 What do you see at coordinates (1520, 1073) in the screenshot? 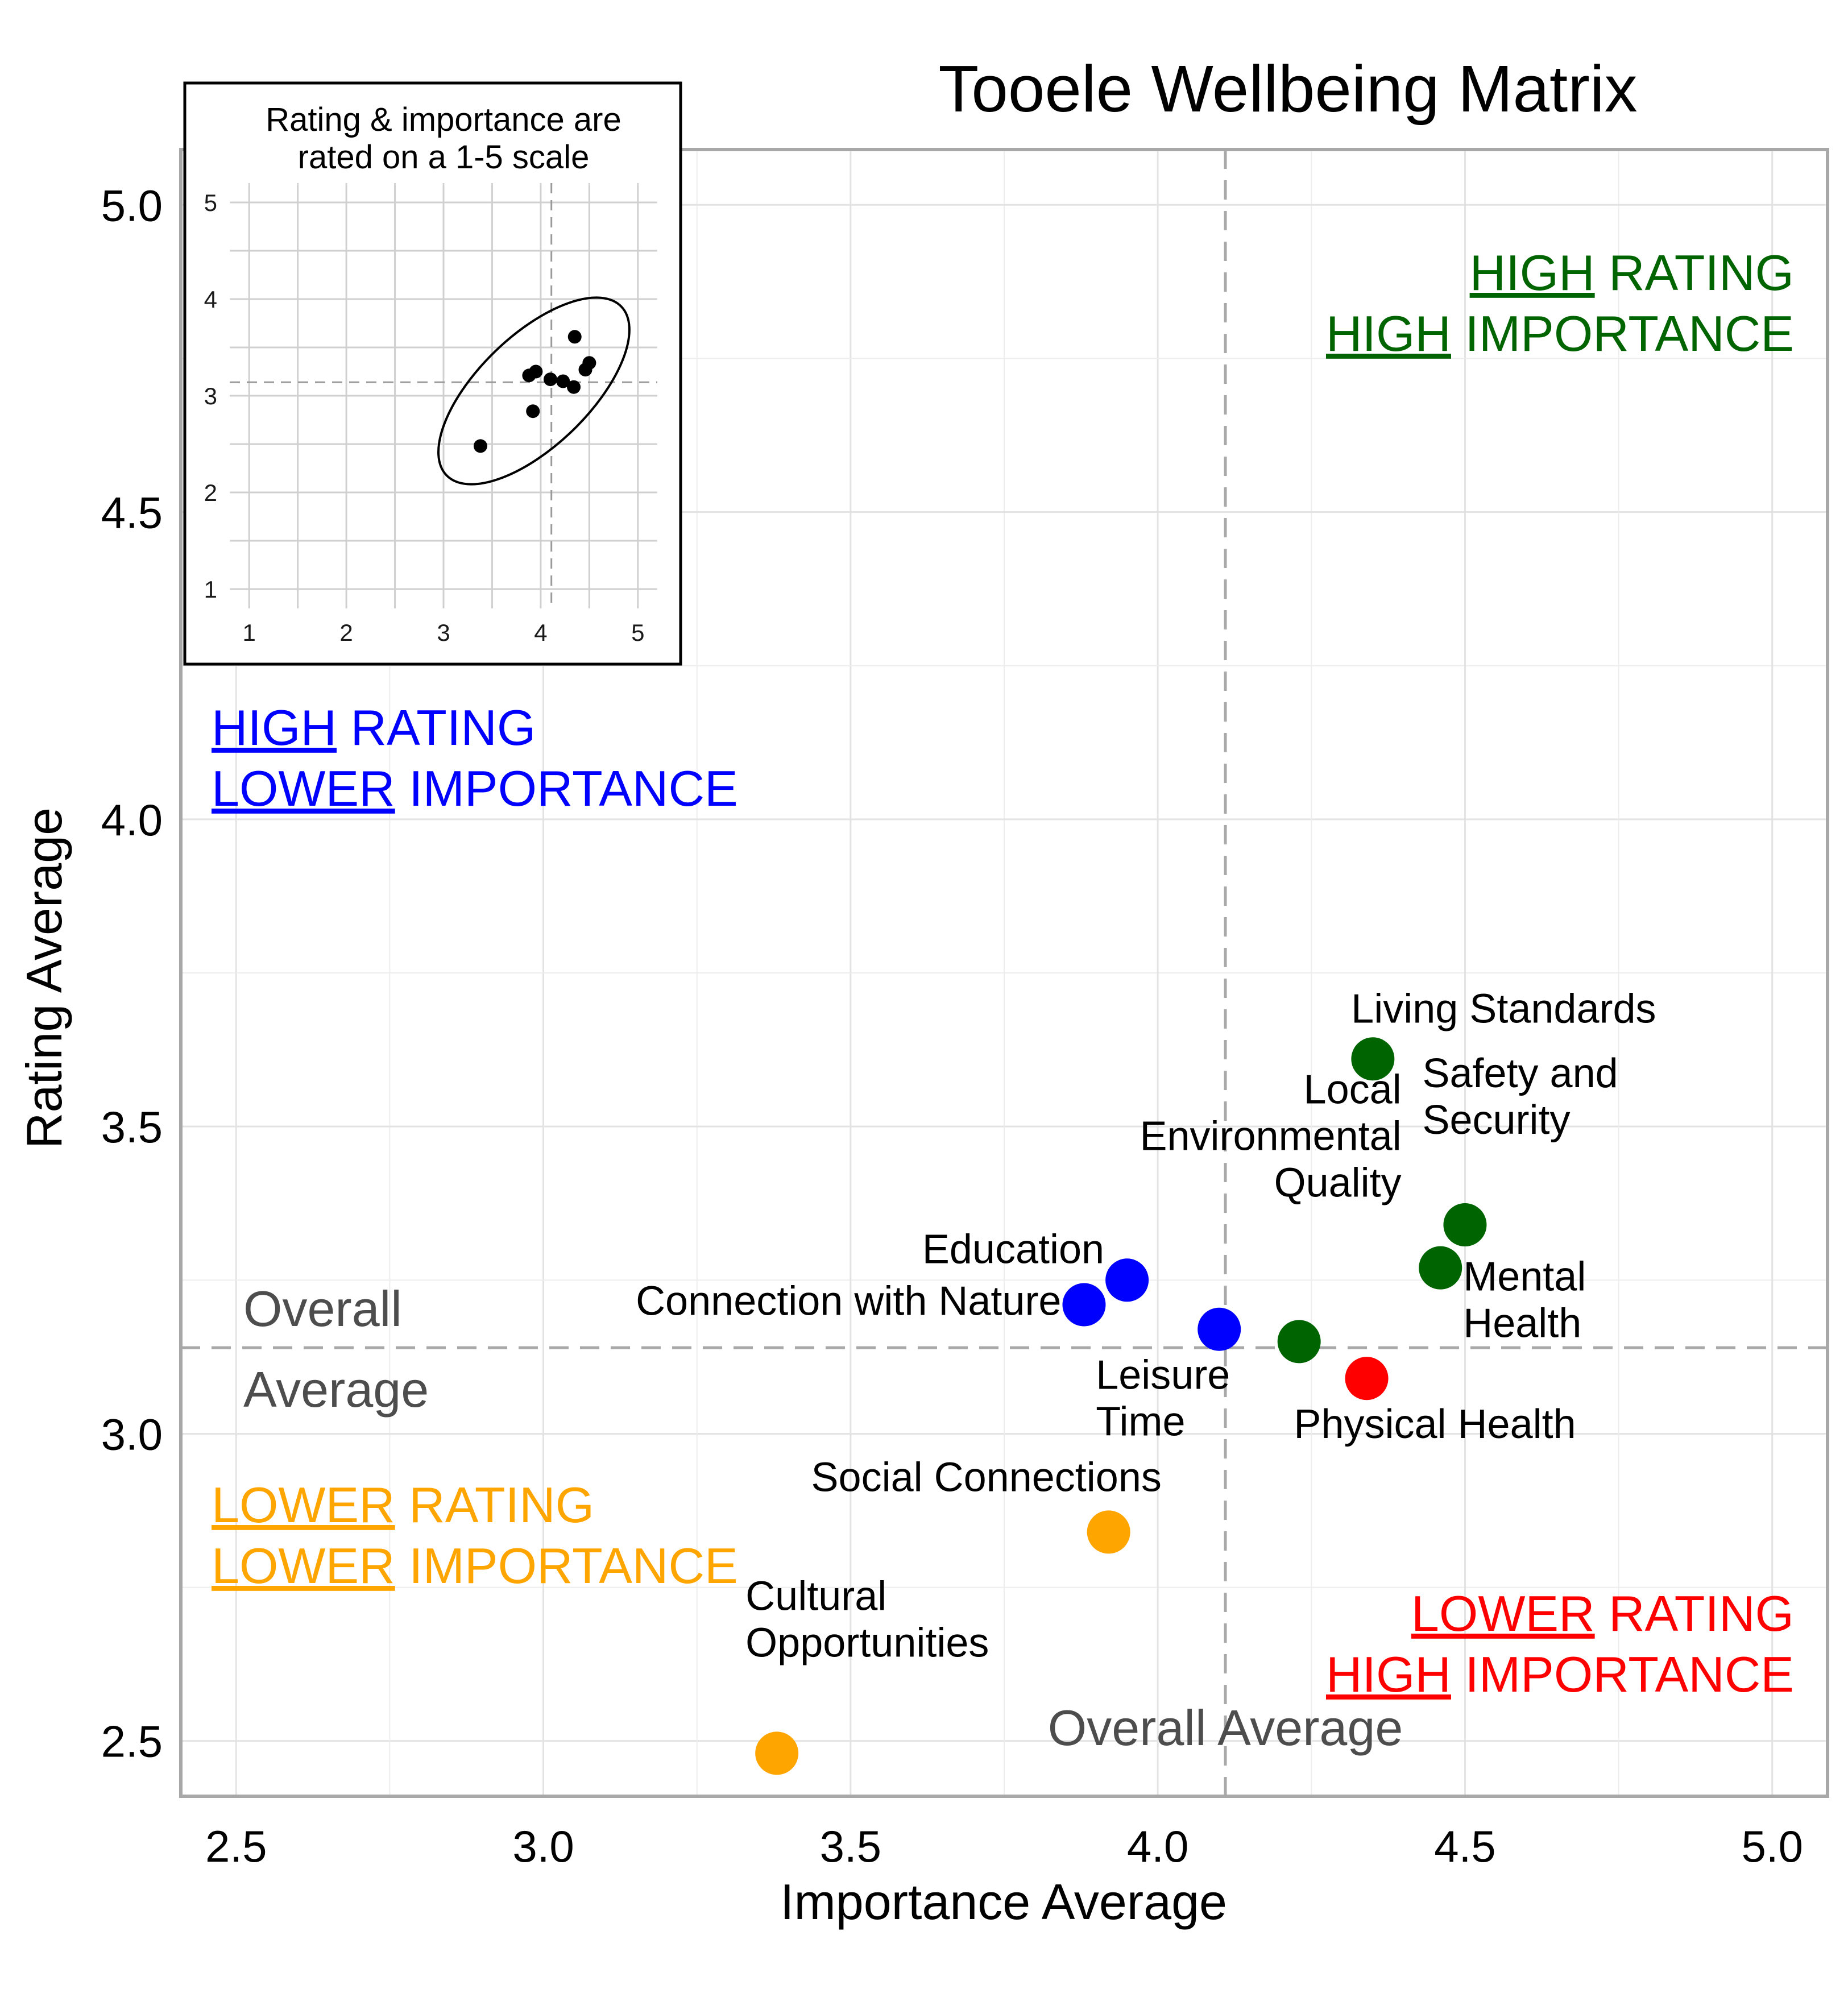
I see `data-point-label: Safety and` at bounding box center [1520, 1073].